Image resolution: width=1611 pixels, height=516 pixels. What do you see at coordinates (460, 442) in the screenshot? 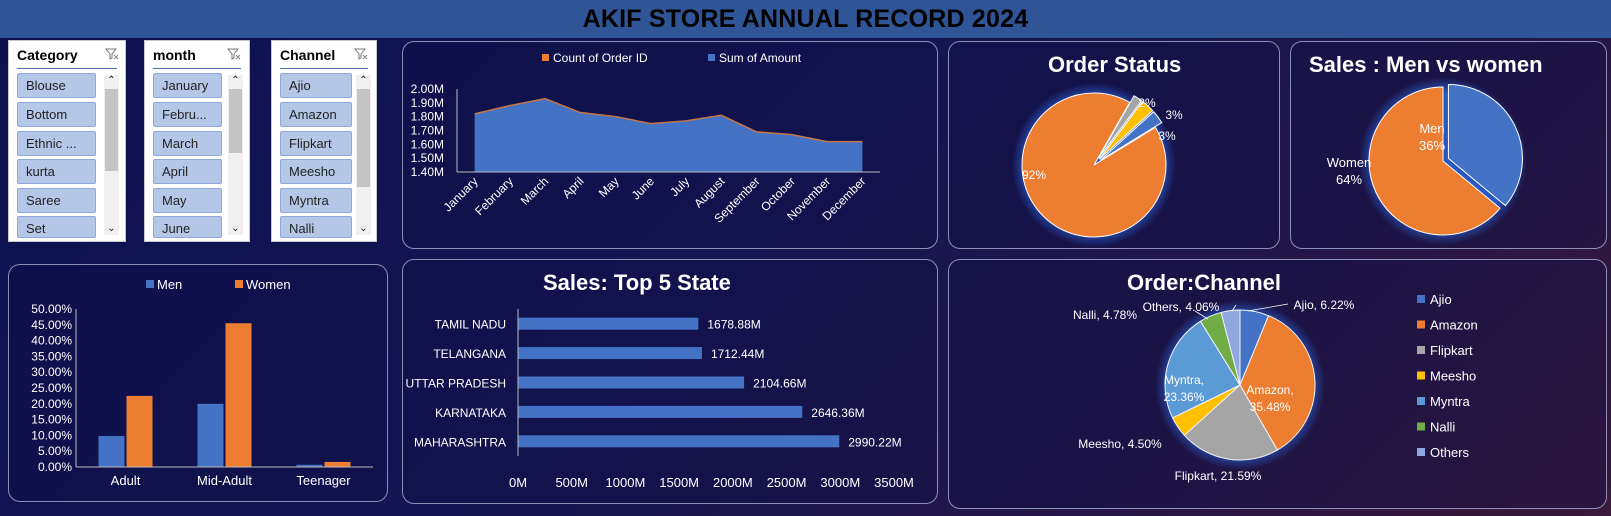
I see `state-label: MAHARASHTRA` at bounding box center [460, 442].